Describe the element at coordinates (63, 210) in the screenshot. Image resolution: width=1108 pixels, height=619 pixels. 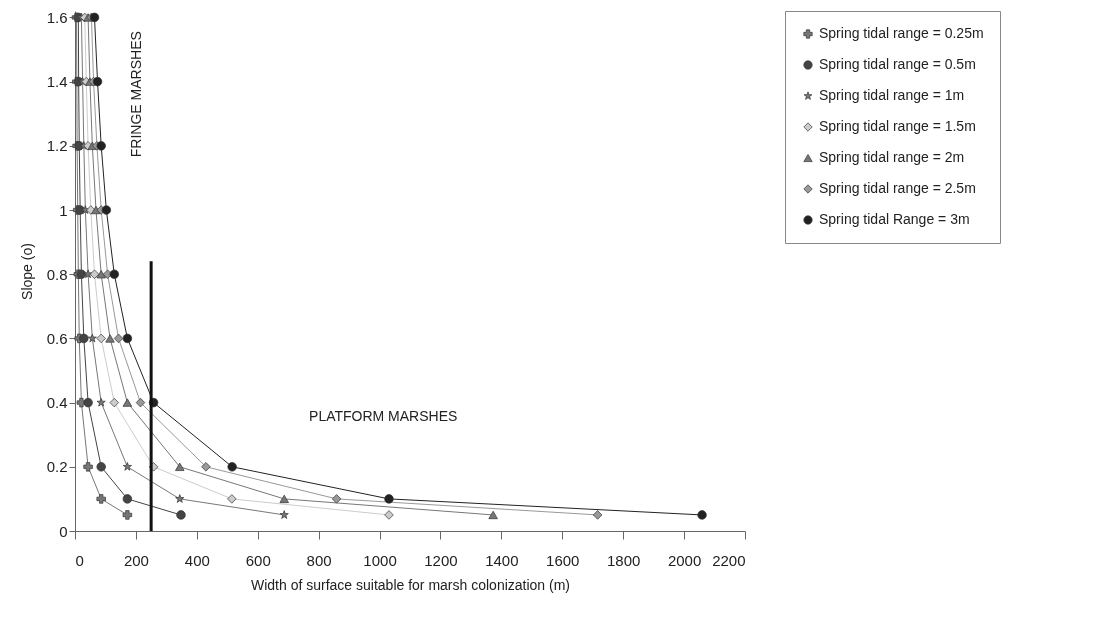
I see `y-tick-label: 1` at that location.